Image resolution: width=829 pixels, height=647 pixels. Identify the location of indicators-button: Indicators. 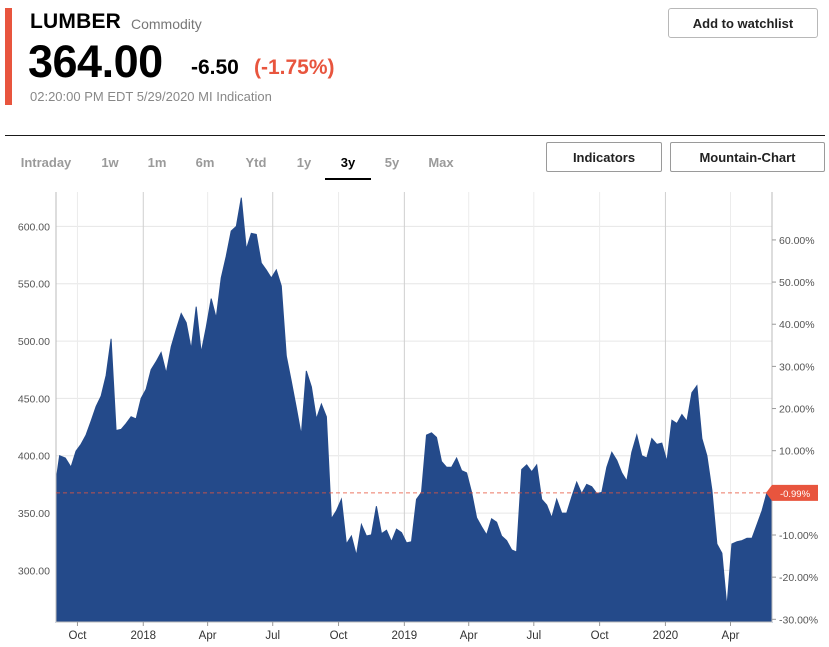
(604, 157).